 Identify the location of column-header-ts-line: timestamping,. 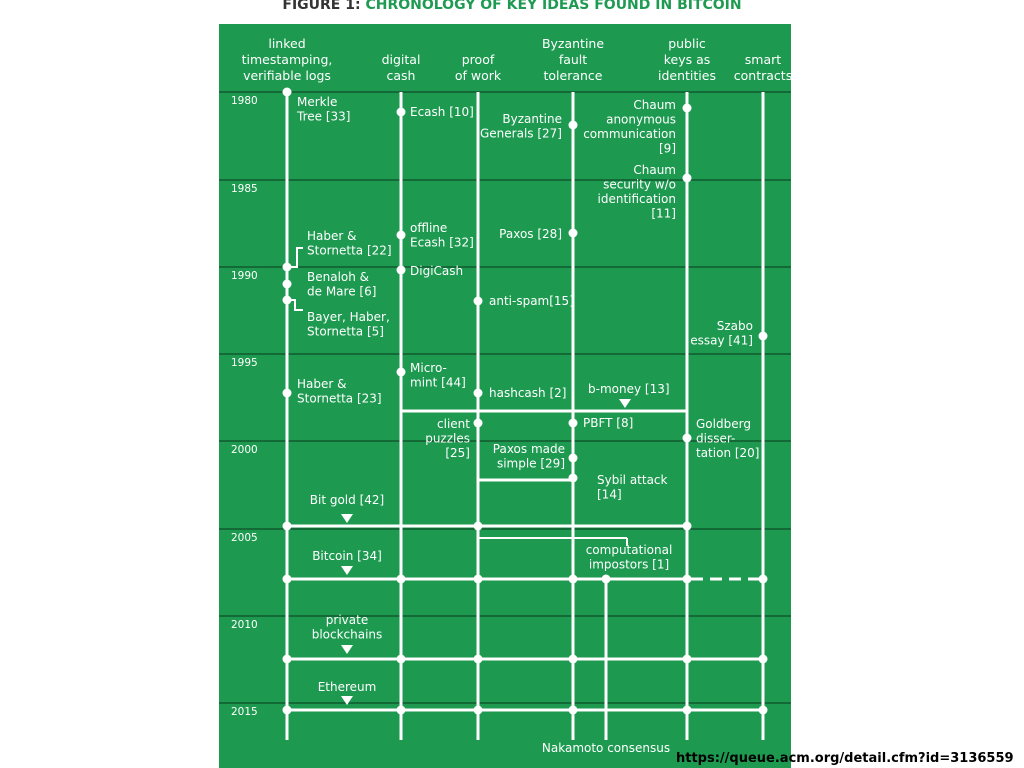
(287, 59).